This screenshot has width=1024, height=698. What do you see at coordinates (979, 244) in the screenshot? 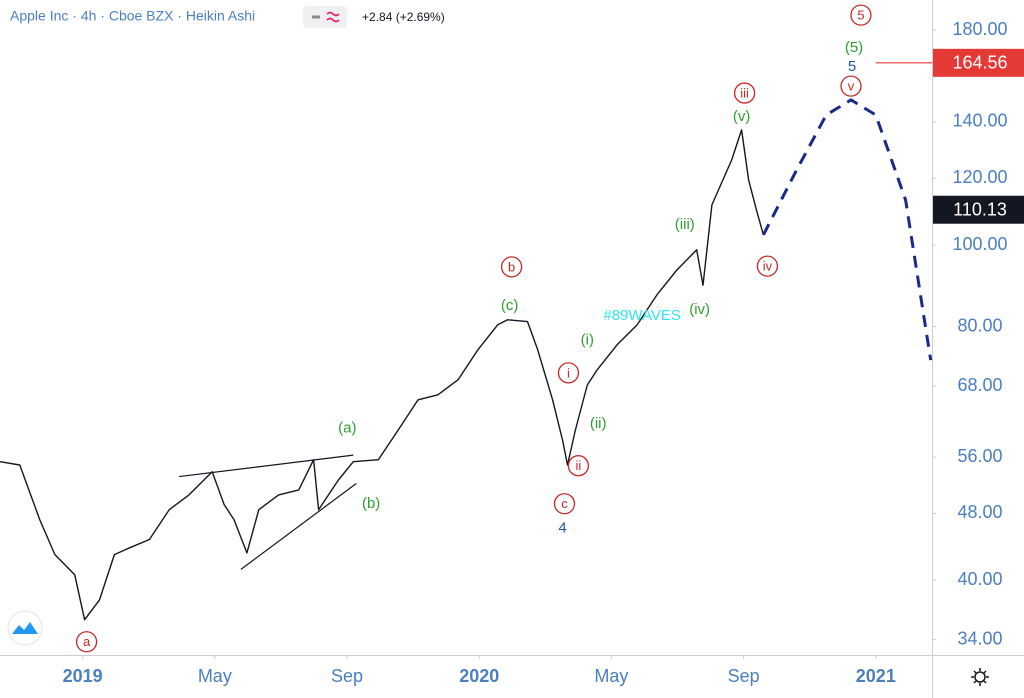
I see `y-tick-label: 100.00` at bounding box center [979, 244].